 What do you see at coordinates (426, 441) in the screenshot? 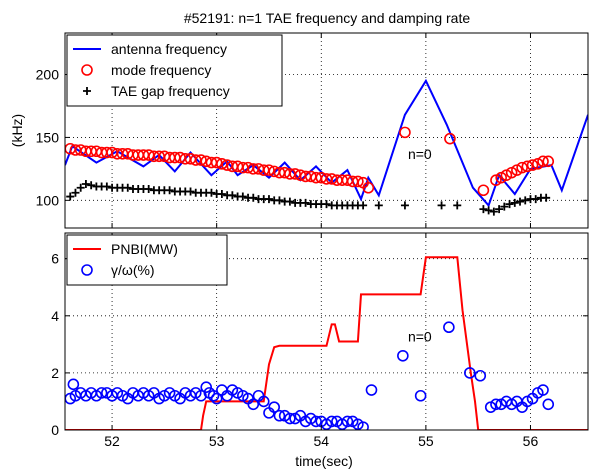
I see `x-tick-label: 55` at bounding box center [426, 441].